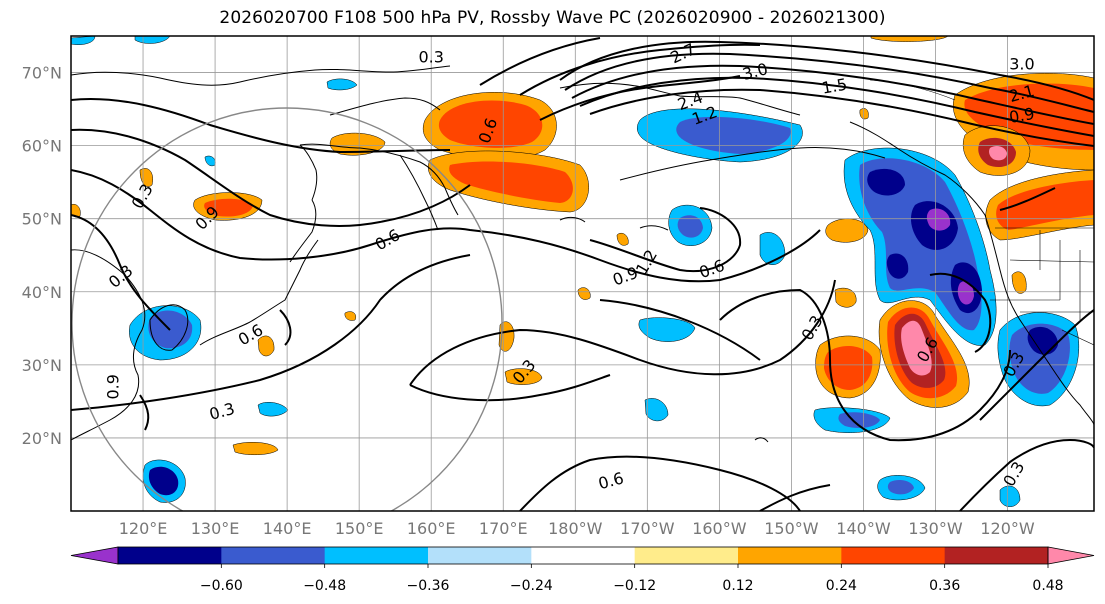  What do you see at coordinates (431, 528) in the screenshot?
I see `longitude-tick-label: 160°E` at bounding box center [431, 528].